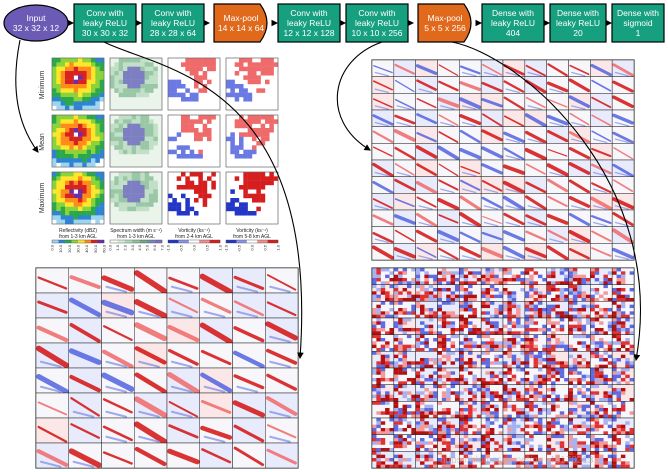 The width and height of the screenshot is (668, 472). What do you see at coordinates (139, 247) in the screenshot?
I see `colorbar-1-tick-4: 4.0` at bounding box center [139, 247].